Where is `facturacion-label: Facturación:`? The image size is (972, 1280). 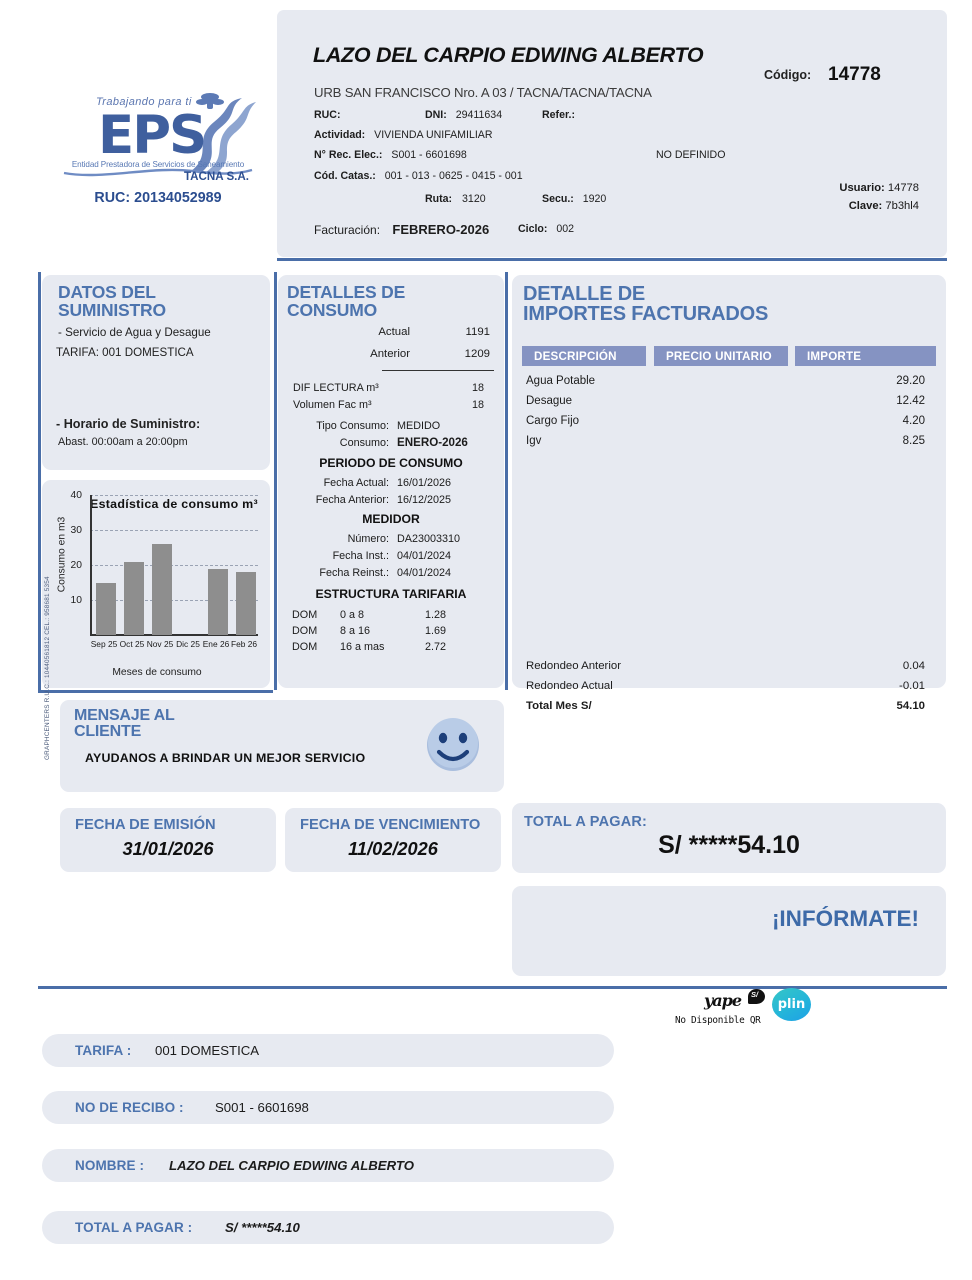 facturacion-label: Facturación: is located at coordinates (347, 230).